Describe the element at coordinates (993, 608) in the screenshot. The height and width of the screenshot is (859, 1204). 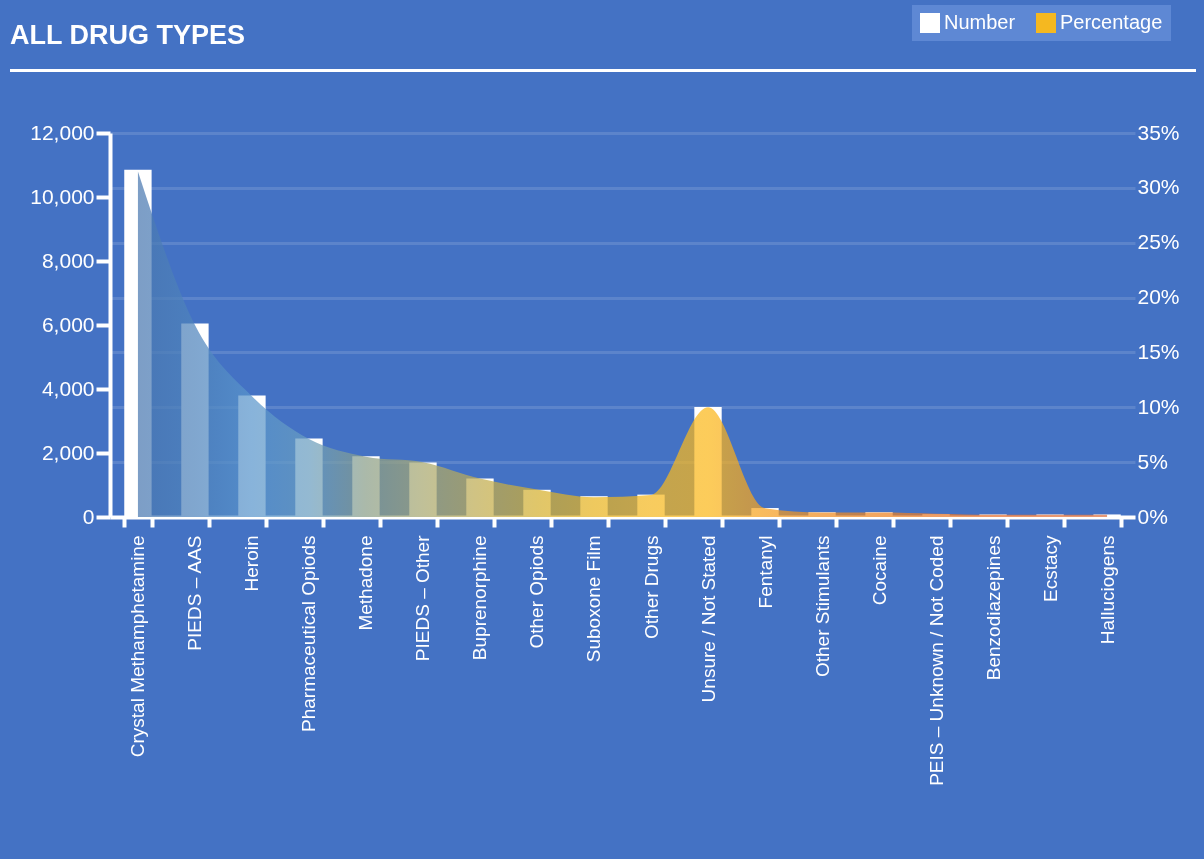
I see `x-tick-label: Benzodiazepines` at that location.